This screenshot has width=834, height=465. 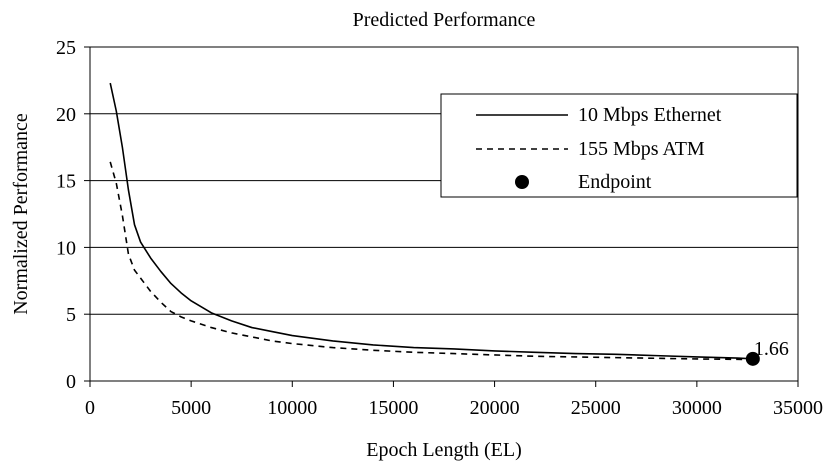 What do you see at coordinates (495, 408) in the screenshot?
I see `x-tick-label-20000: 20000` at bounding box center [495, 408].